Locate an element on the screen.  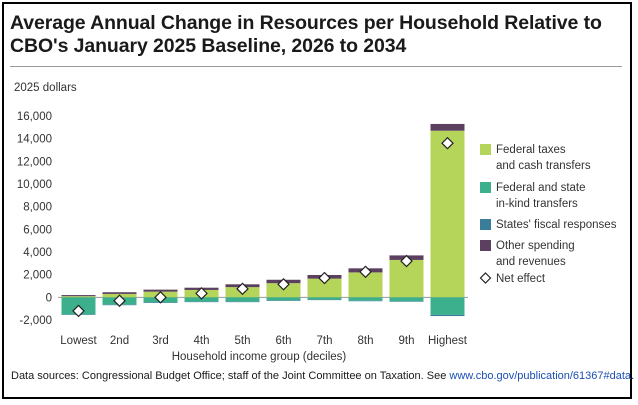
y-tick-label: 0 is located at coordinates (49, 298).